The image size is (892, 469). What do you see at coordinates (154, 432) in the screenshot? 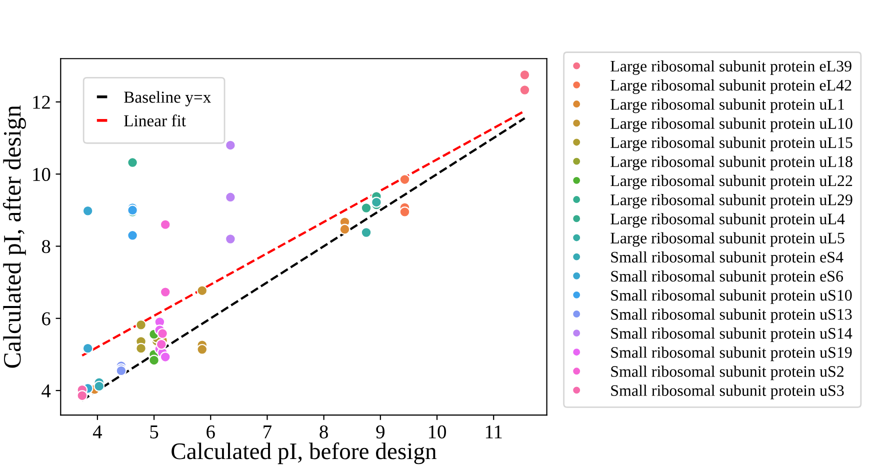
I see `x-tick-label: 5` at bounding box center [154, 432].